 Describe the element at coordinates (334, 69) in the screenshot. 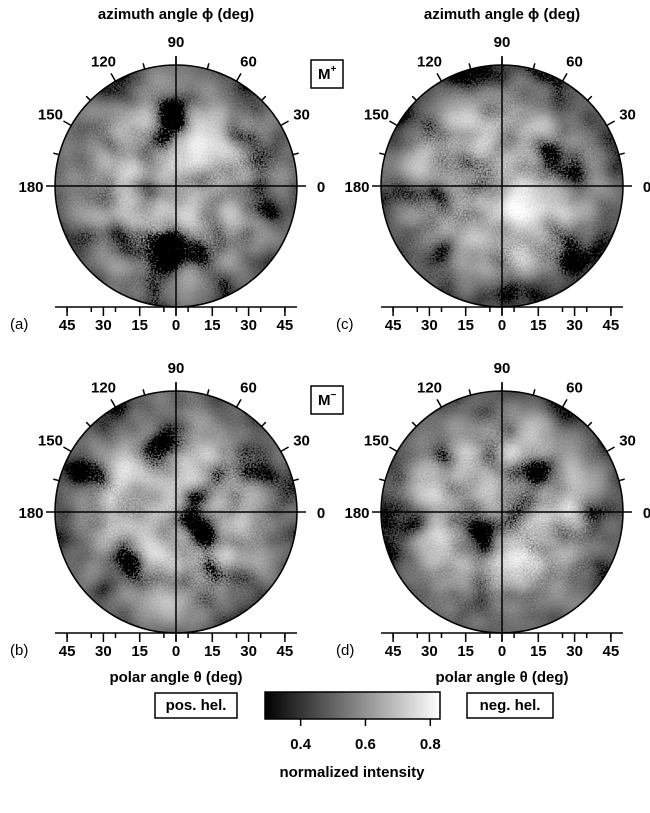

I see `row-label-sup: +` at that location.